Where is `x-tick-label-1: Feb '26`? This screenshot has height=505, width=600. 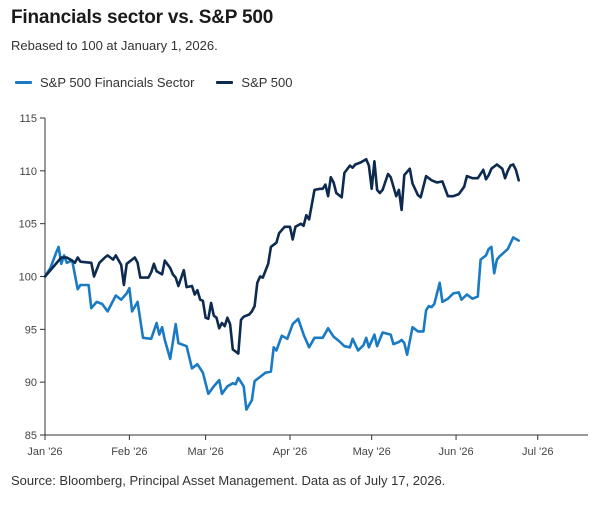 x-tick-label-1: Feb '26 is located at coordinates (129, 452).